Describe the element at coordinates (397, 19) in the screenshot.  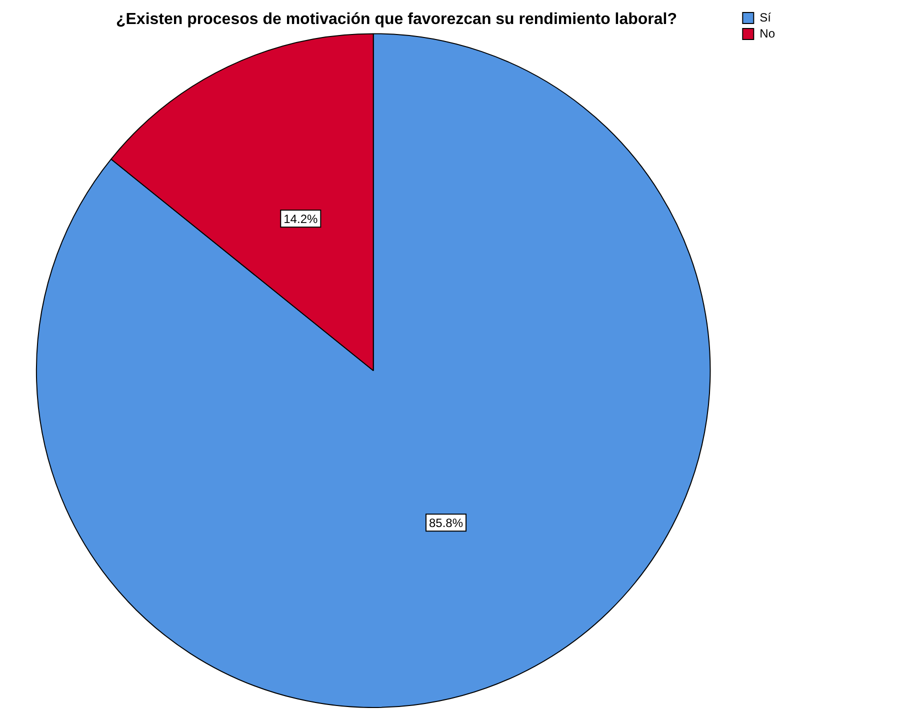
I see `chart-title: ¿Existen procesos de motivación que favorezcan su rendimiento laboral?` at that location.